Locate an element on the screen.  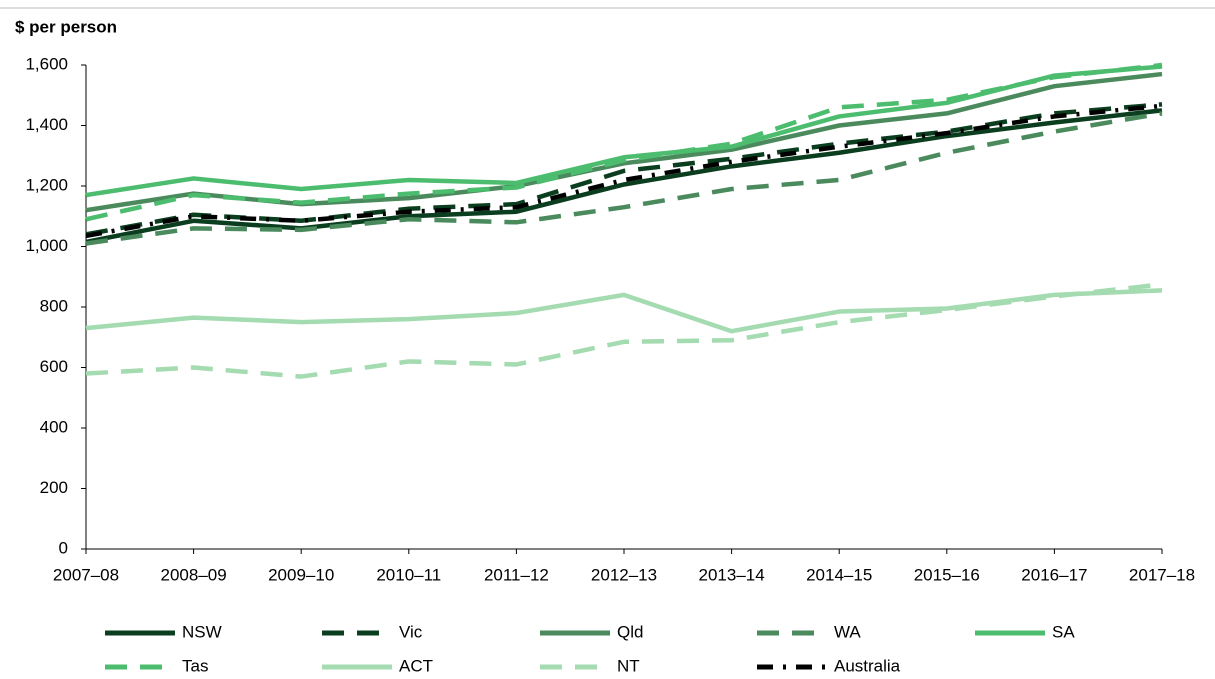
y-tick-label: 600 is located at coordinates (54, 366).